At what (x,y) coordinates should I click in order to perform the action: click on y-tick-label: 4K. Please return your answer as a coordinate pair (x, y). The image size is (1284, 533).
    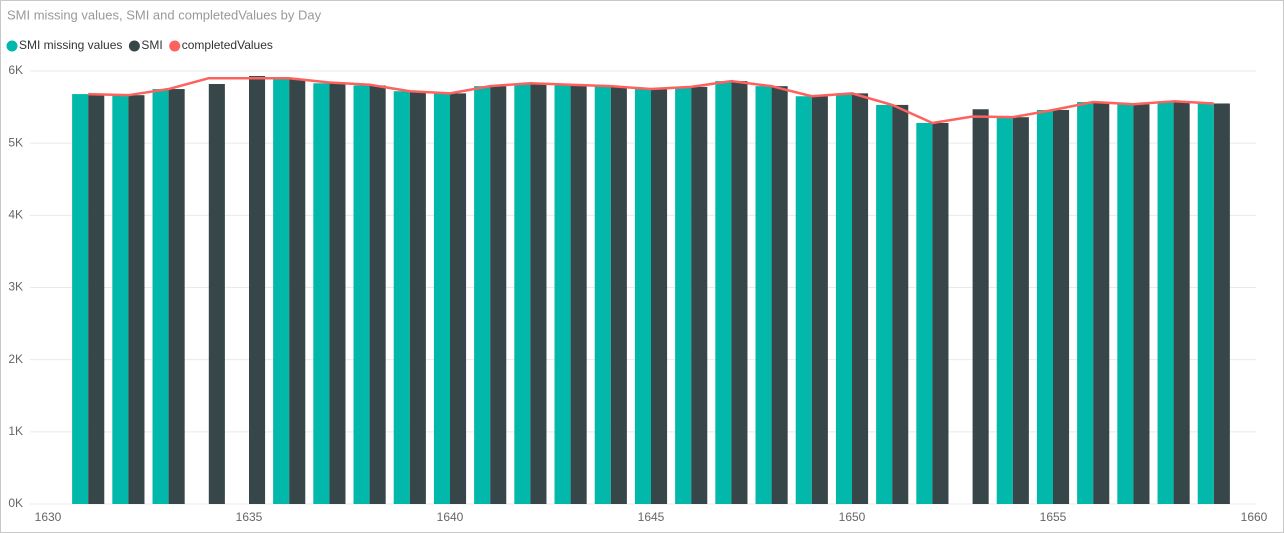
    Looking at the image, I should click on (15, 215).